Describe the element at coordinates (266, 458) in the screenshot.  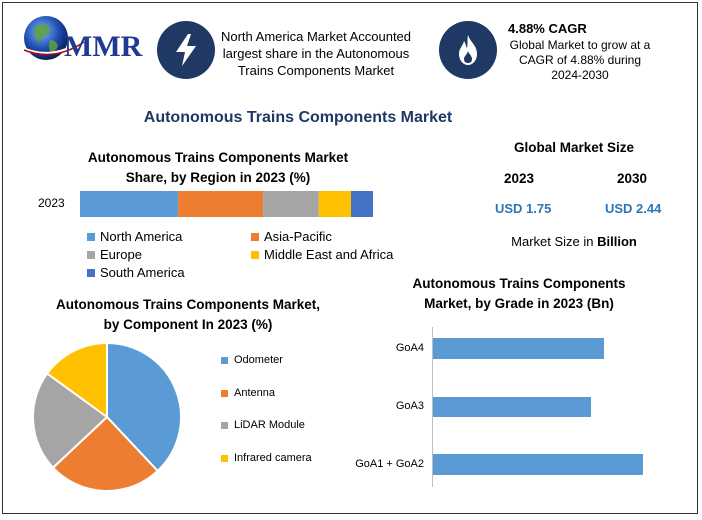
I see `legend-infrared: Infrared camera` at that location.